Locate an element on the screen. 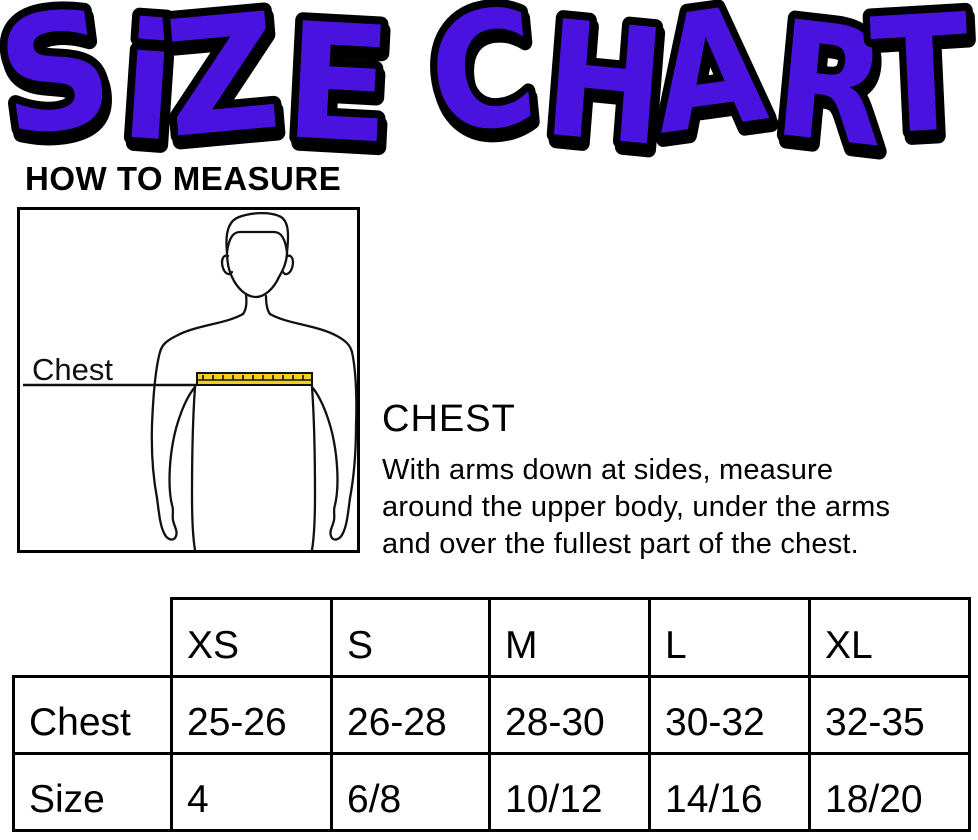  table-cell: 26-28 is located at coordinates (410, 715).